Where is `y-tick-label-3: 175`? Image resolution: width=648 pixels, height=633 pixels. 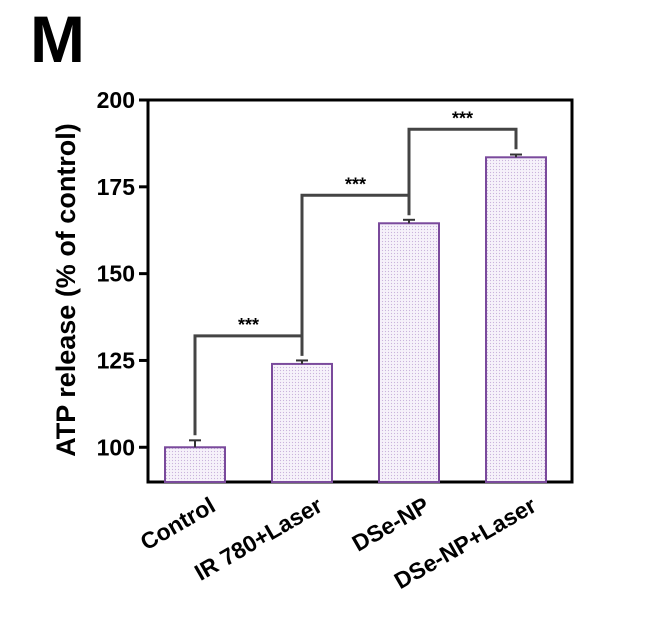
y-tick-label-3: 175 is located at coordinates (116, 187).